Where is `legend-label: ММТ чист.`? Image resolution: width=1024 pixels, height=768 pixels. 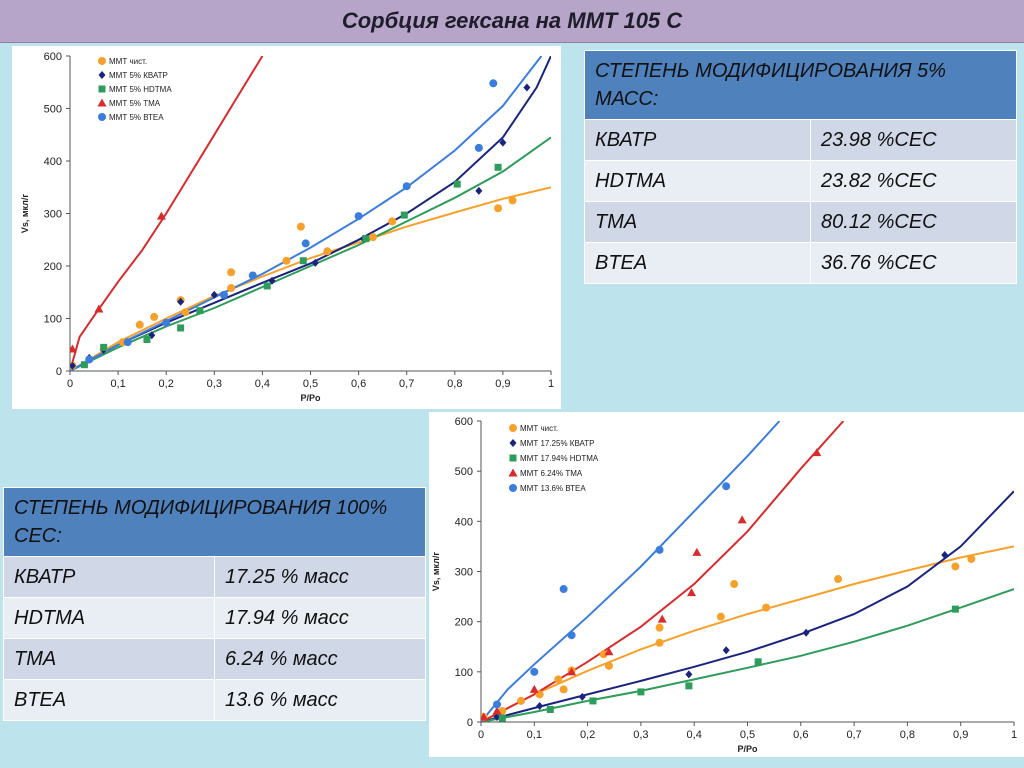 legend-label: ММТ чист. is located at coordinates (539, 428).